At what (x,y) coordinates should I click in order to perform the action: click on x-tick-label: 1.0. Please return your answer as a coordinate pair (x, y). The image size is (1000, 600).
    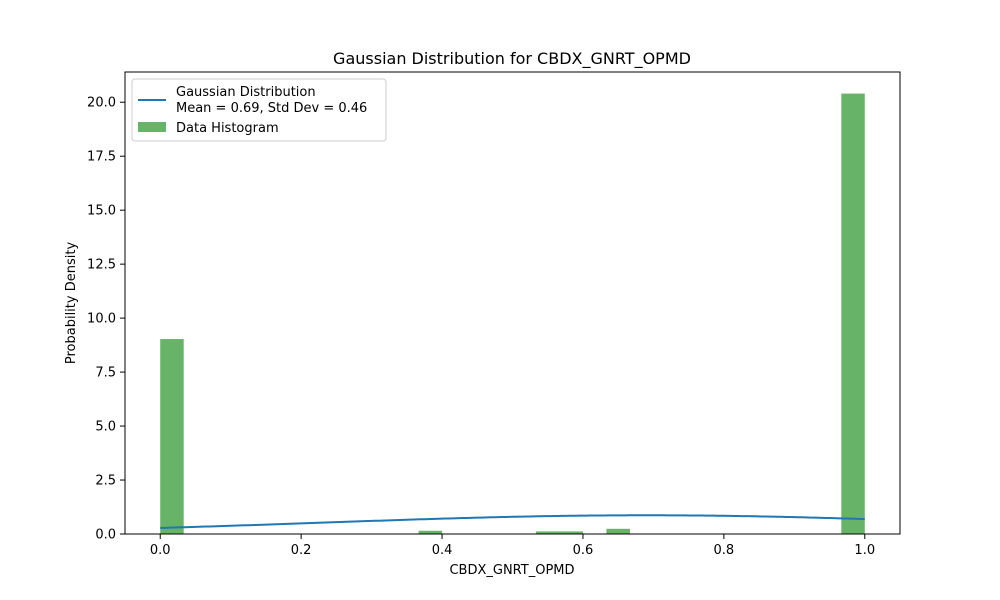
    Looking at the image, I should click on (864, 550).